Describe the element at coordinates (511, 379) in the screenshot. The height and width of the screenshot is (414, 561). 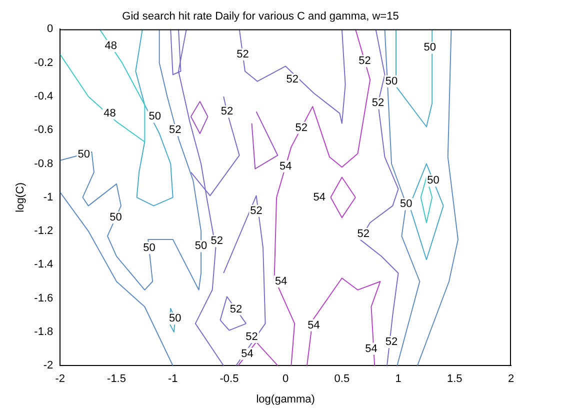
I see `x-tick-label: 2` at that location.